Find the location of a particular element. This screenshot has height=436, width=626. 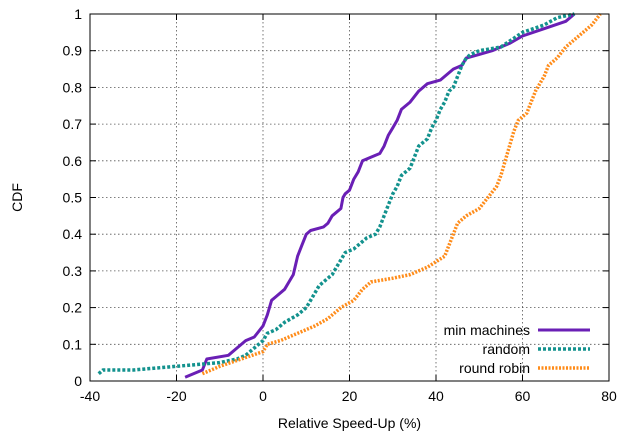

y-tick-label: 0.2 is located at coordinates (73, 308).